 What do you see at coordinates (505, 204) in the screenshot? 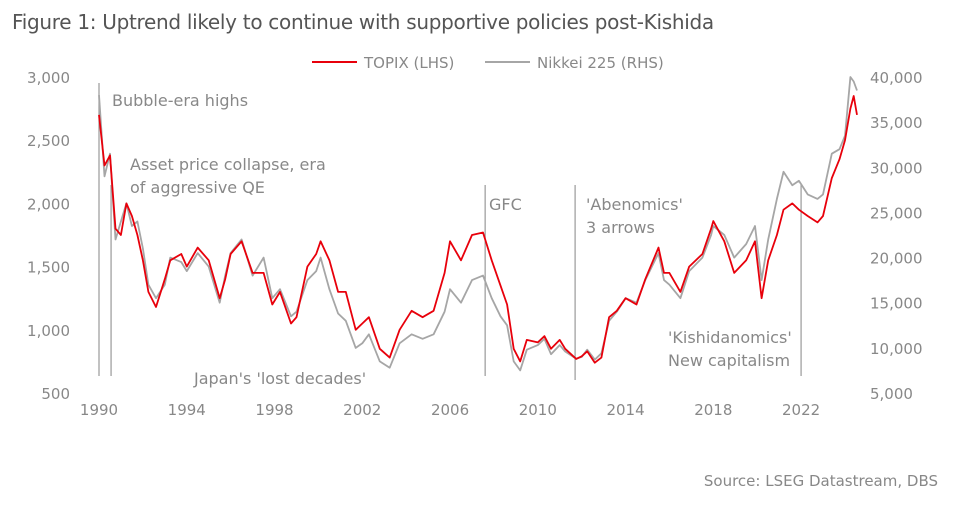
I see `annotation-label: GFC` at bounding box center [505, 204].